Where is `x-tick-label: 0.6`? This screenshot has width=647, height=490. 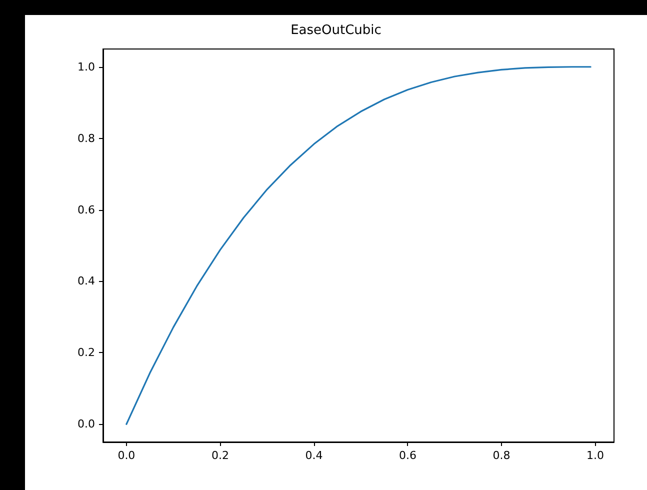 x-tick-label: 0.6 is located at coordinates (407, 455).